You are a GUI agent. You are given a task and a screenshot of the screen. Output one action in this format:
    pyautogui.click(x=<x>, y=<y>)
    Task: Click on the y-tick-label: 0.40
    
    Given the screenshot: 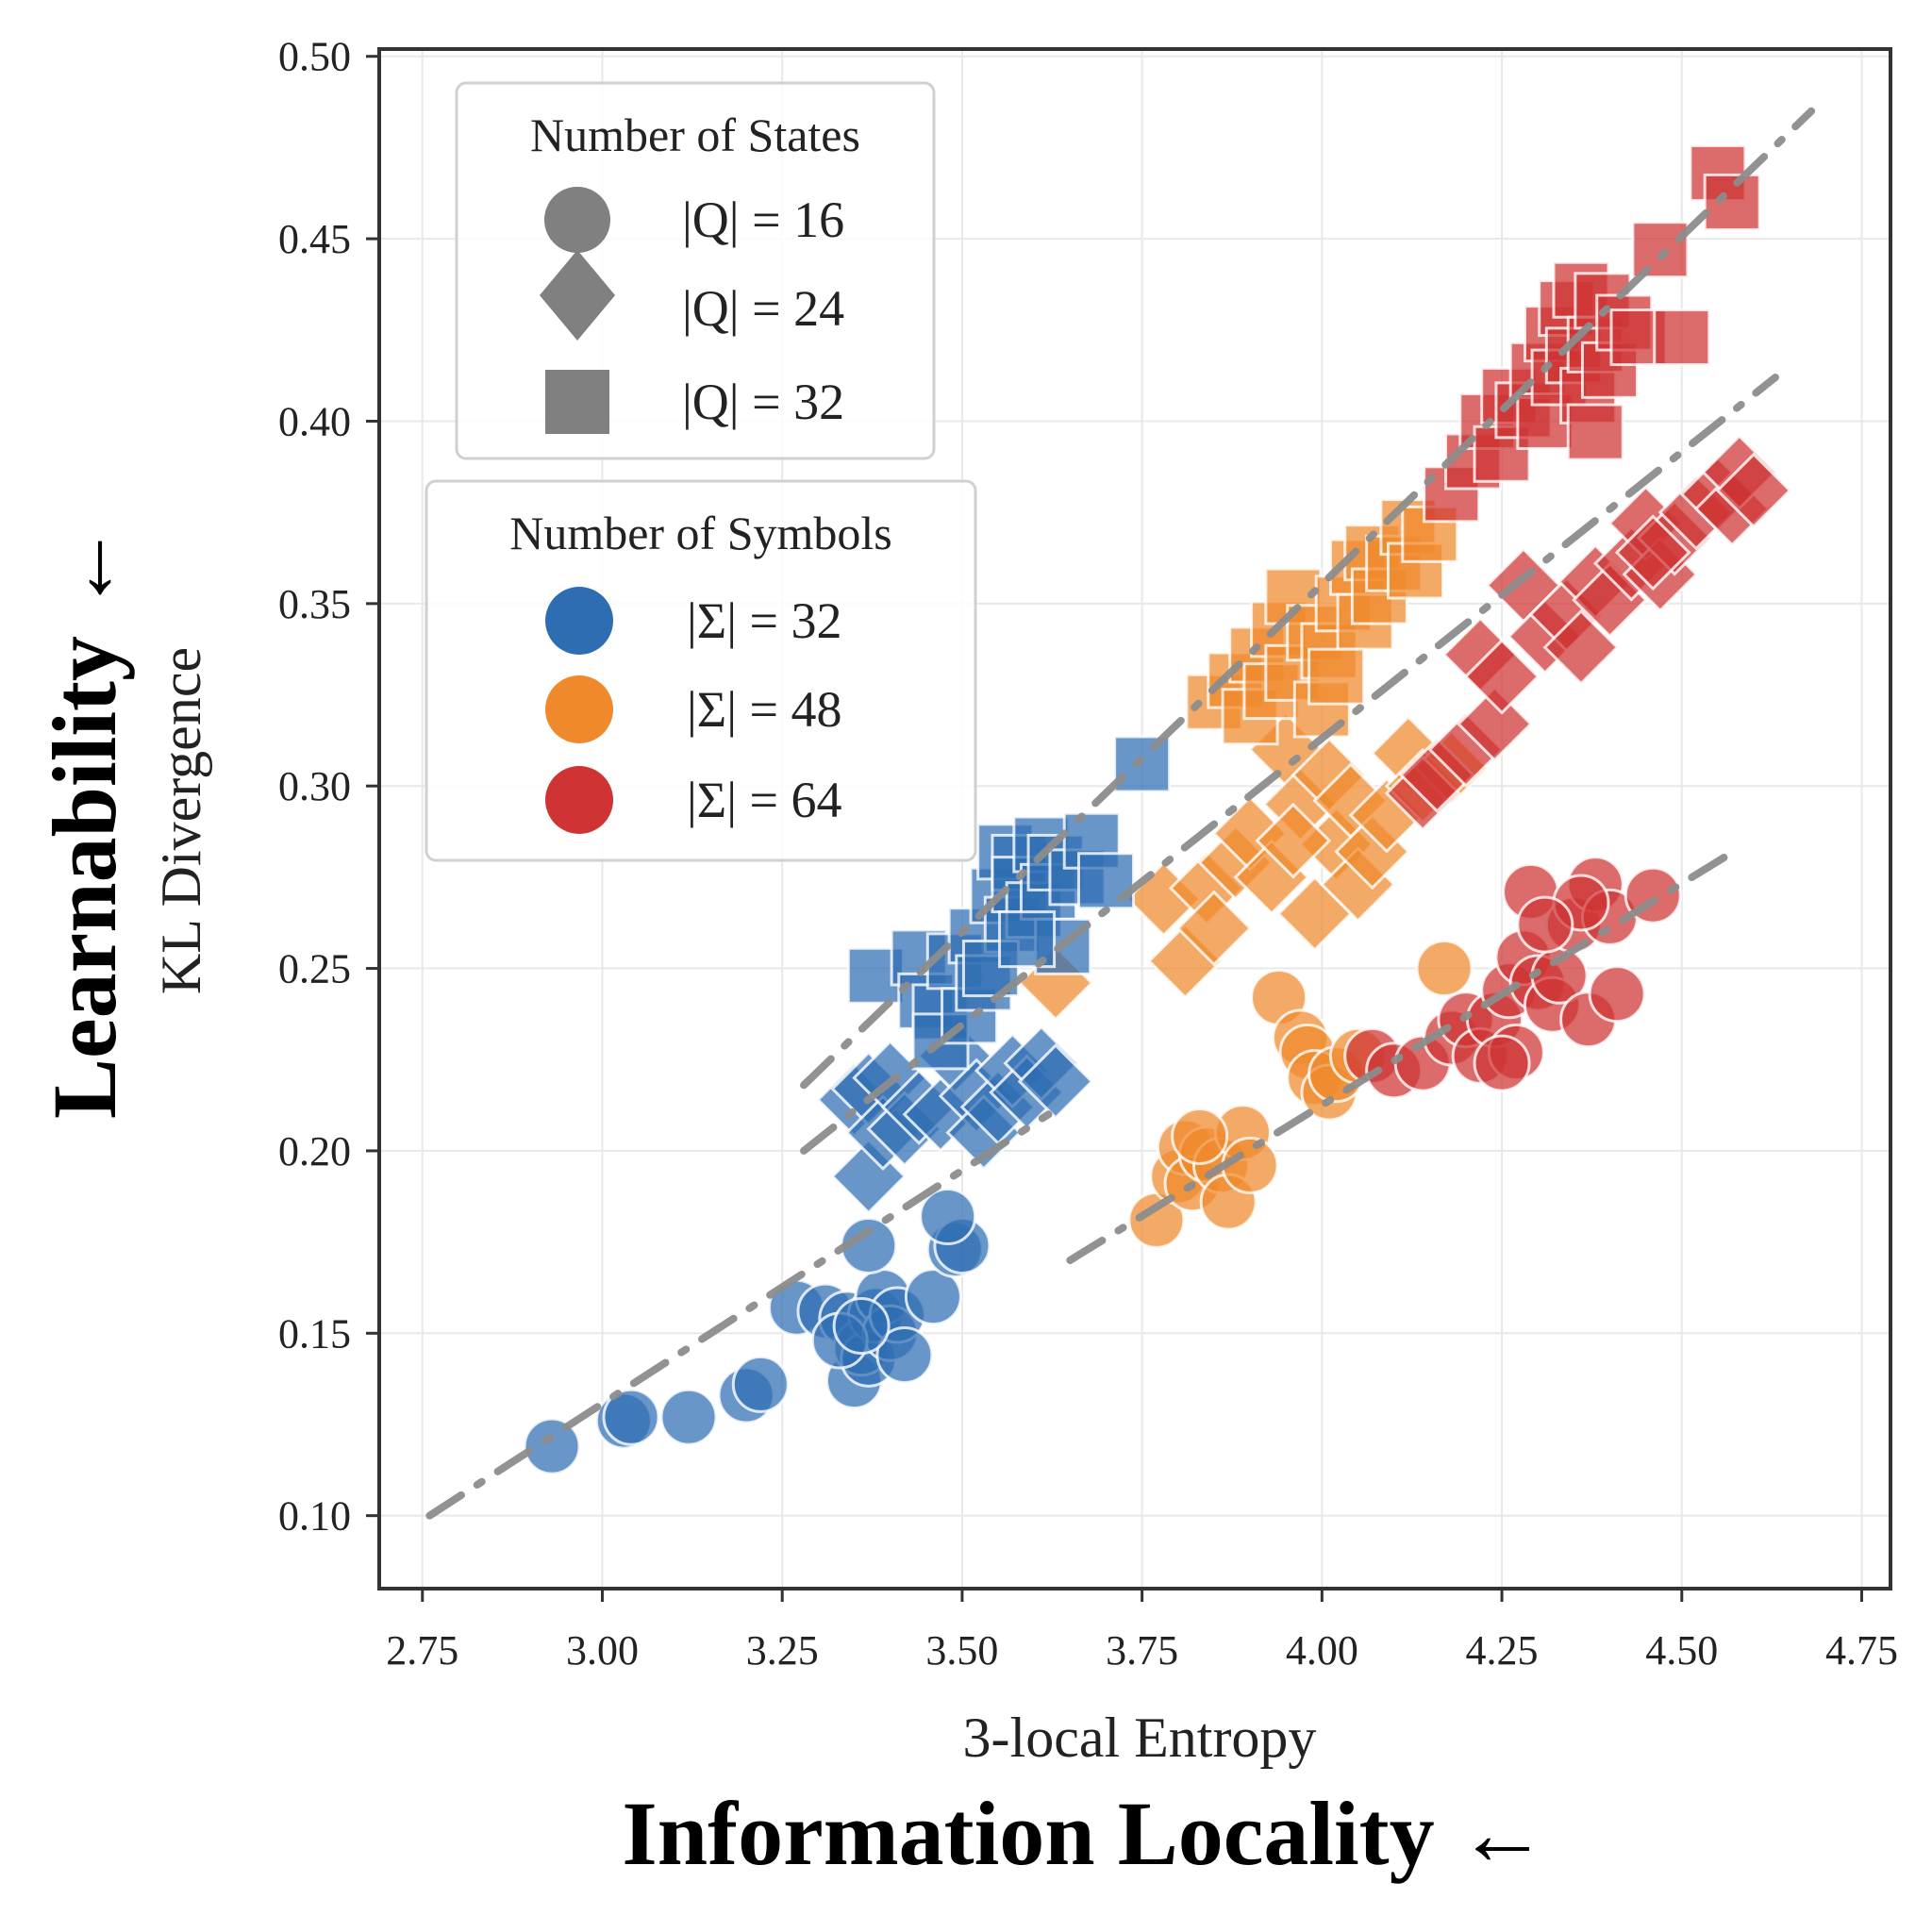 What is the action you would take?
    pyautogui.click(x=315, y=421)
    